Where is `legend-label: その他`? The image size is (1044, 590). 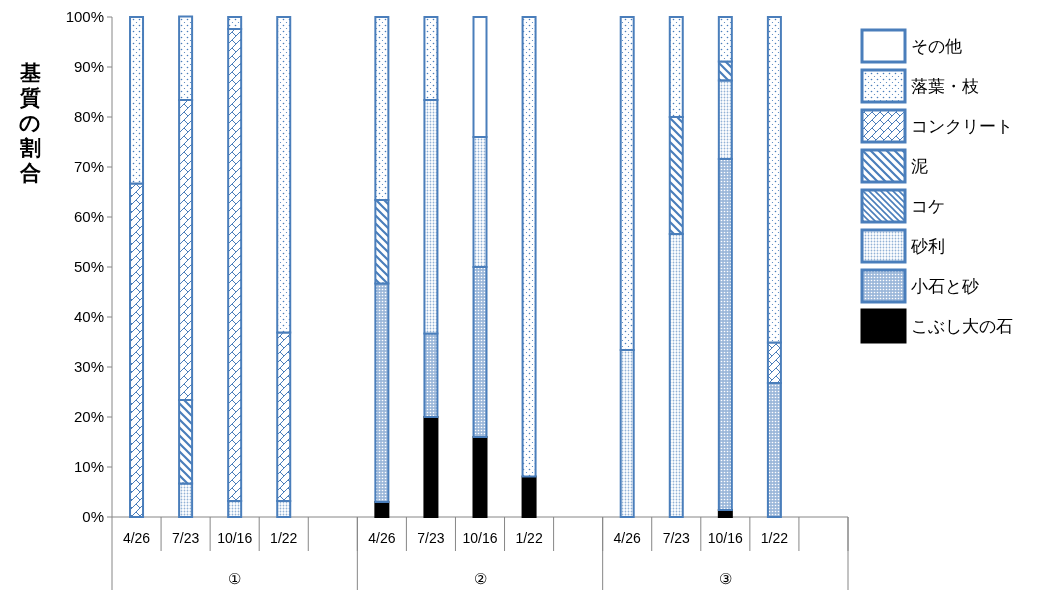
legend-label: その他 is located at coordinates (936, 46).